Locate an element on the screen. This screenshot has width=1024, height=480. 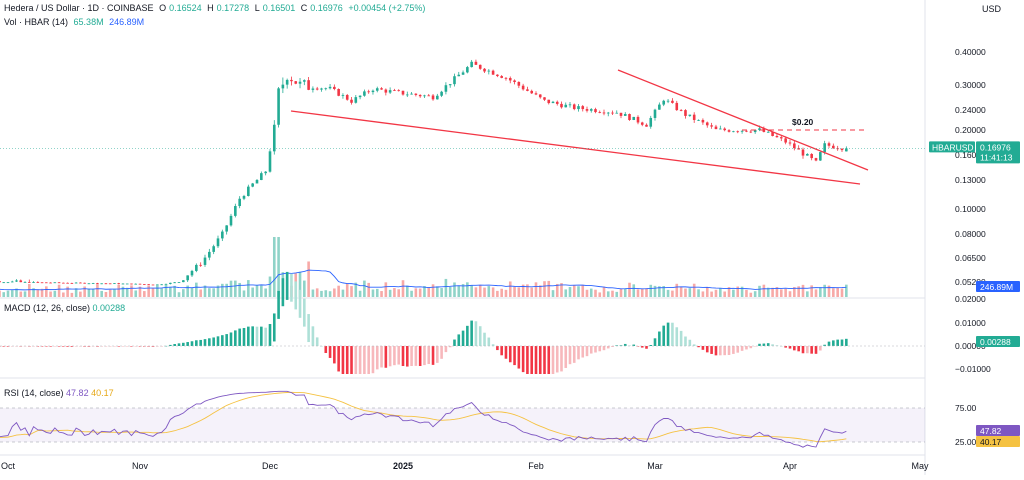
resistance-label: $0.20 is located at coordinates (803, 122).